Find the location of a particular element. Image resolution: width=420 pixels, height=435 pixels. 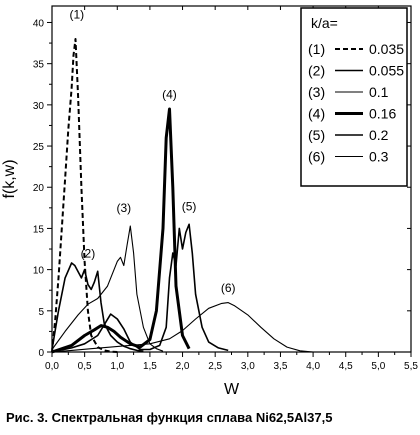

curve-label-4: (4) is located at coordinates (169, 94).